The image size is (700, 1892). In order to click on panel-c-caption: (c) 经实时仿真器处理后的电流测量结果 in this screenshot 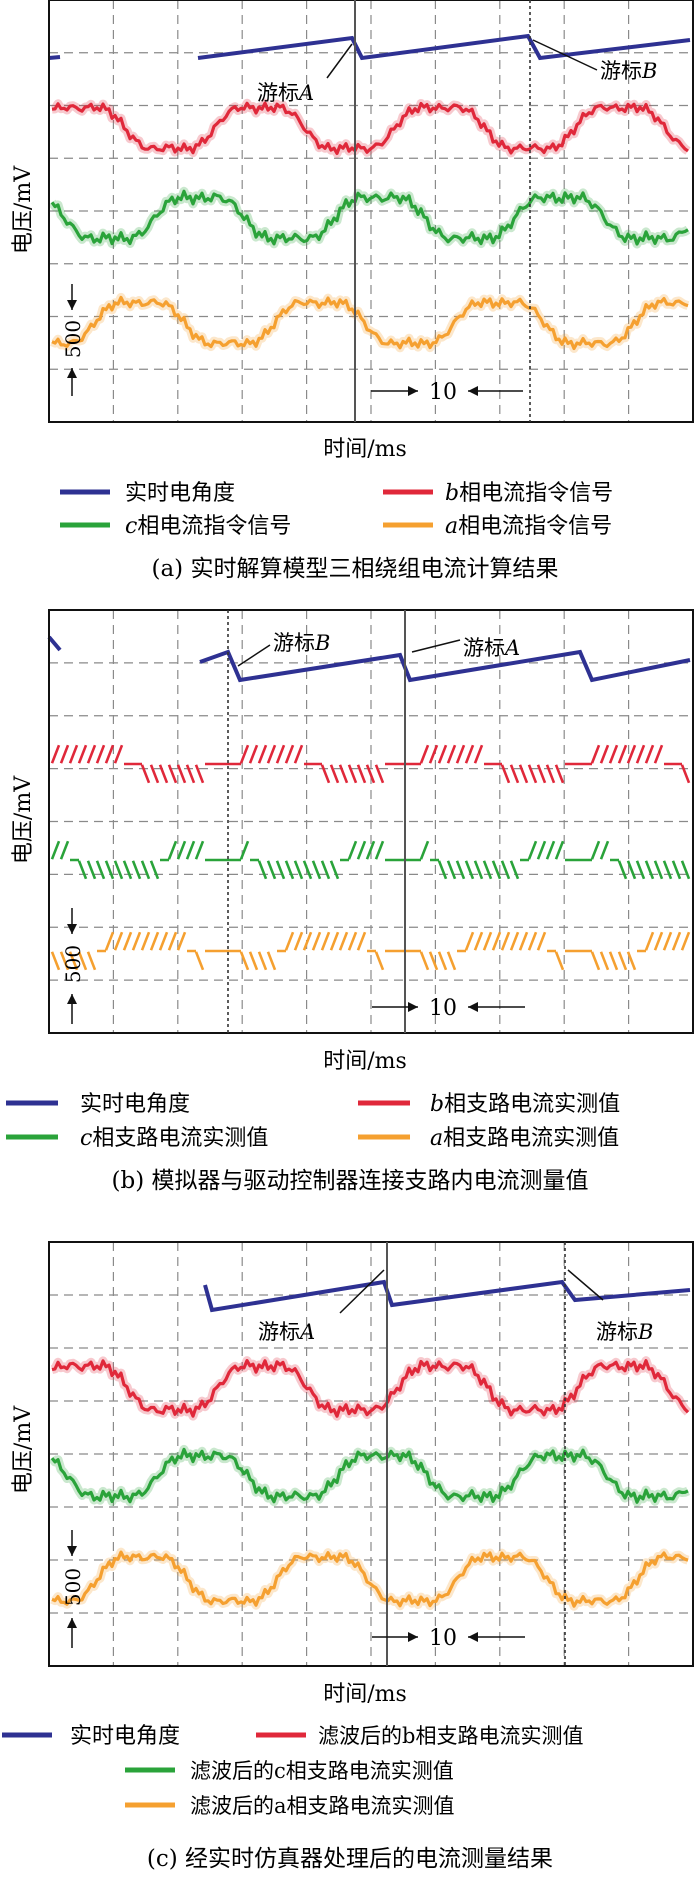, I will do `click(350, 1859)`.